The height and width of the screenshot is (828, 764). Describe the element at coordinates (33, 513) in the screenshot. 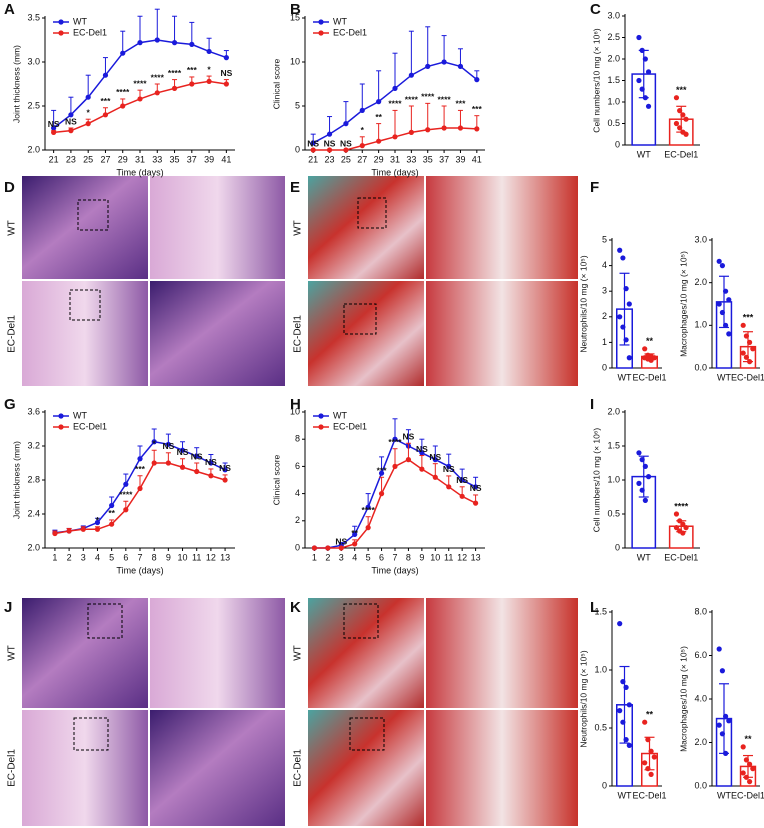

I see `y-tick-label: 2.4` at that location.